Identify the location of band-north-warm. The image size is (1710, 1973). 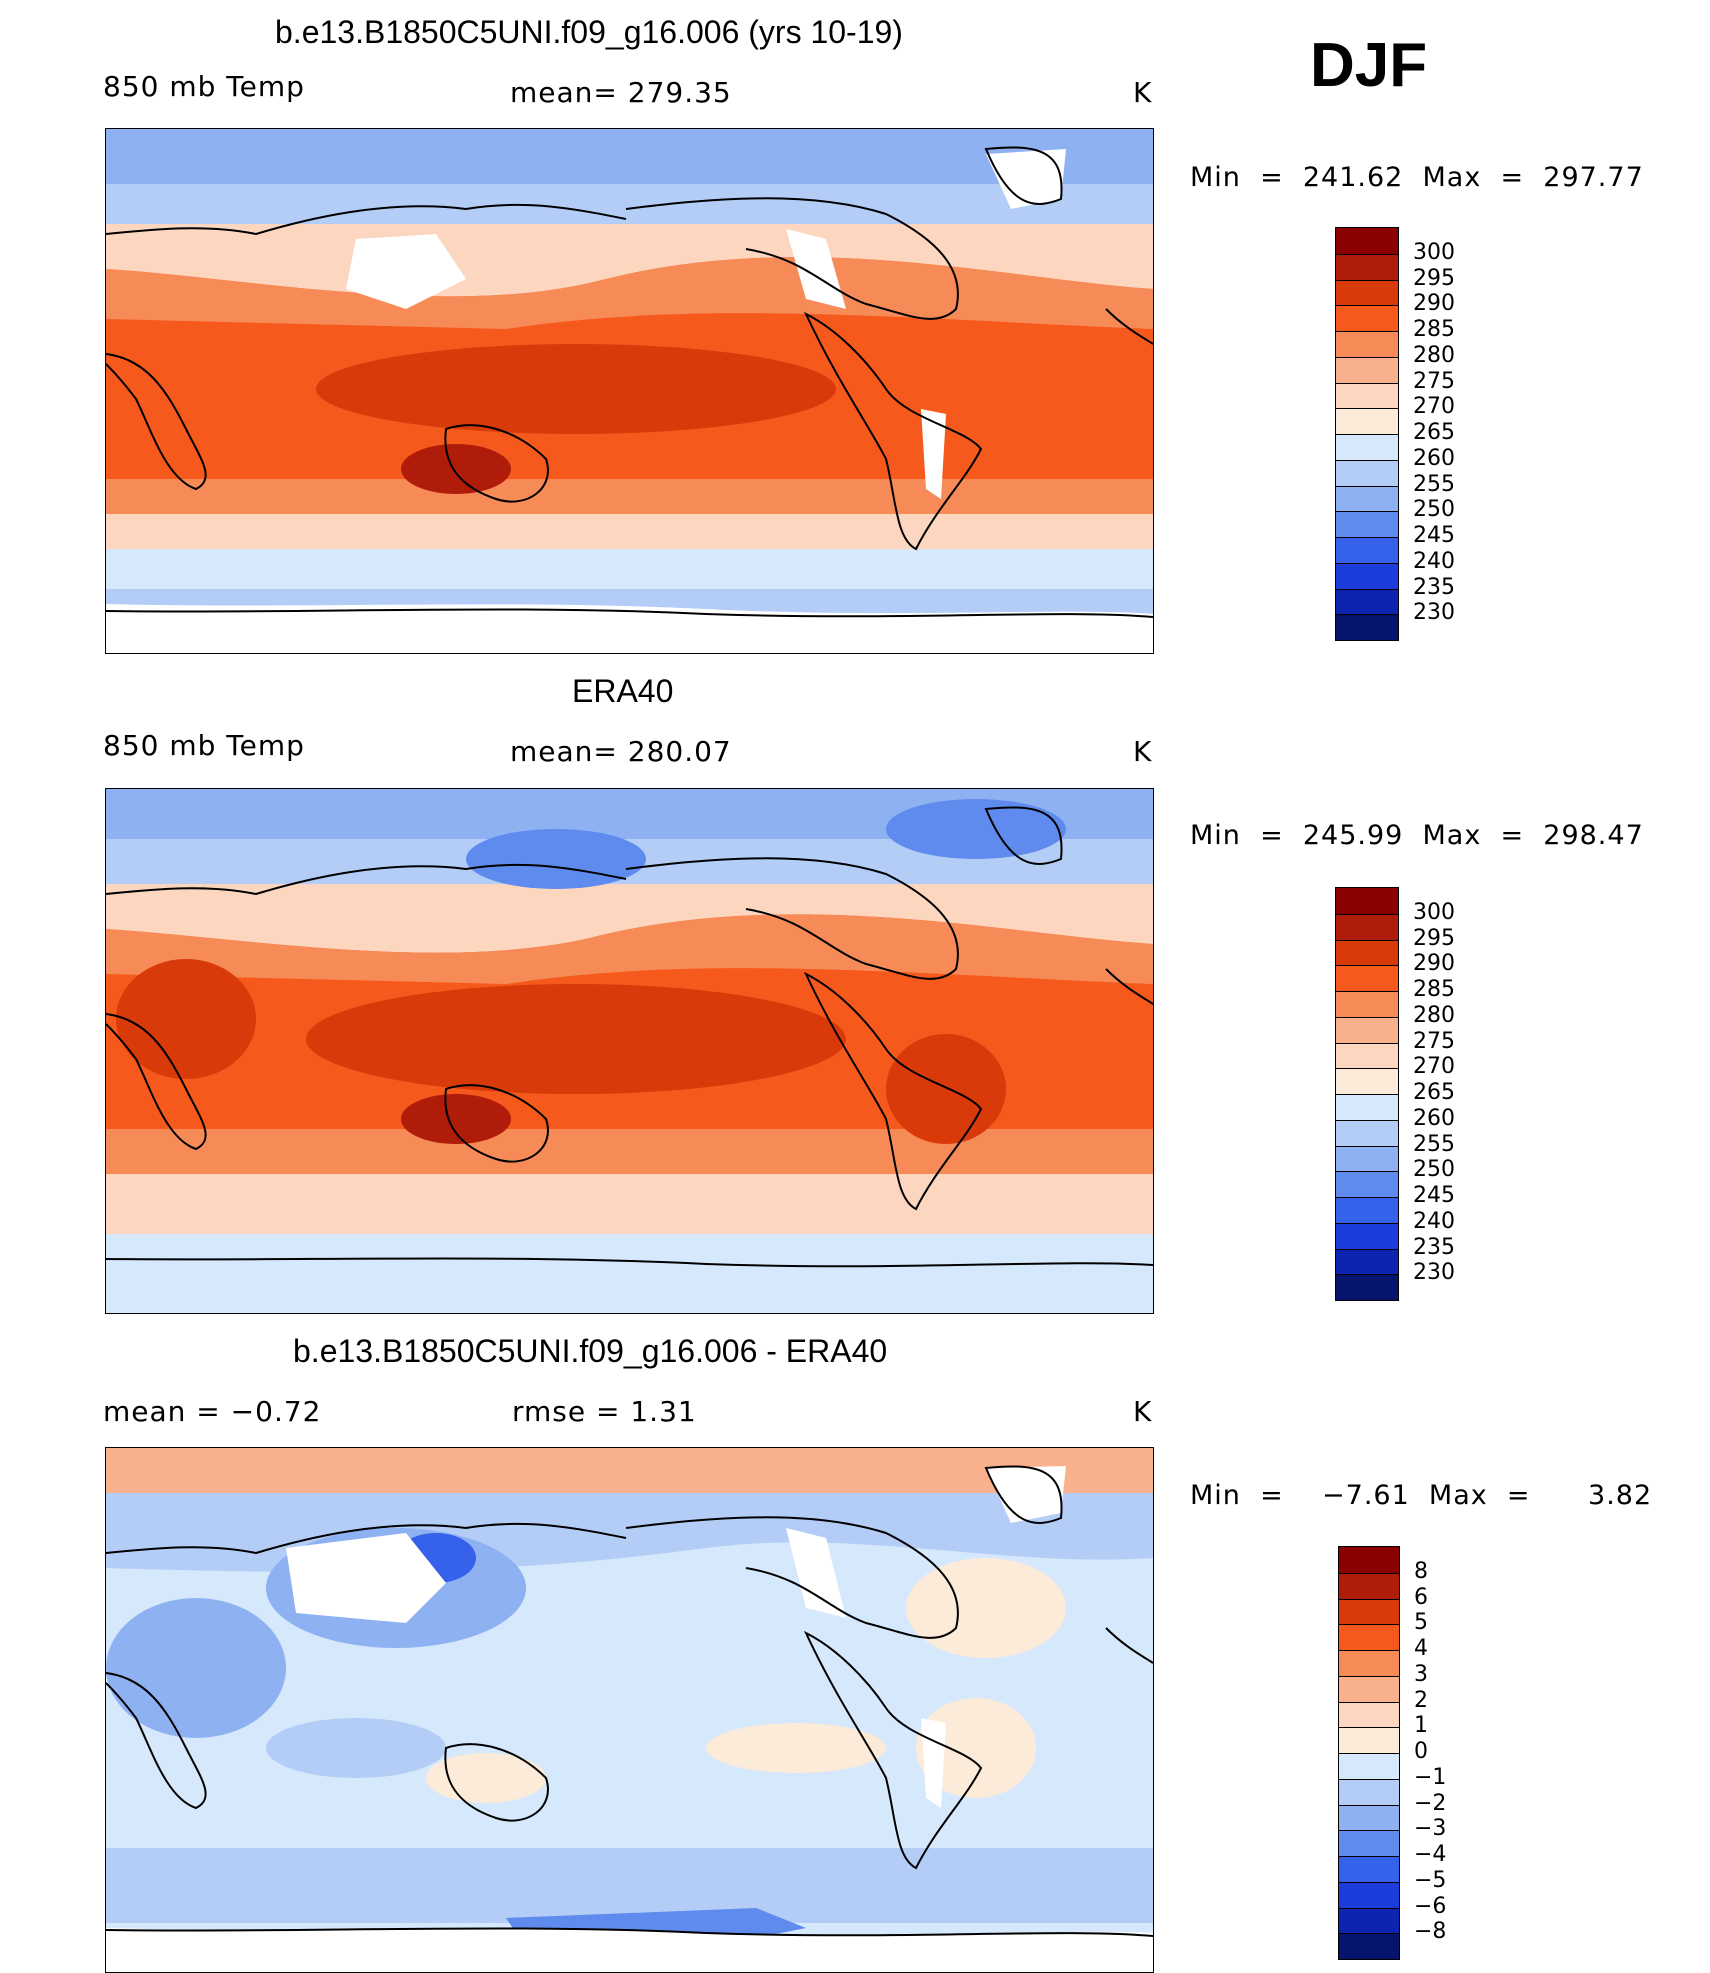
(629, 949).